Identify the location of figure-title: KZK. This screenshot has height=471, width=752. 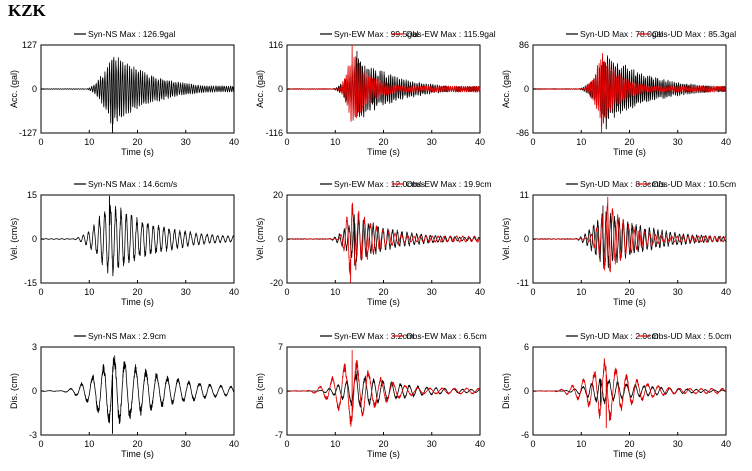
(27, 10).